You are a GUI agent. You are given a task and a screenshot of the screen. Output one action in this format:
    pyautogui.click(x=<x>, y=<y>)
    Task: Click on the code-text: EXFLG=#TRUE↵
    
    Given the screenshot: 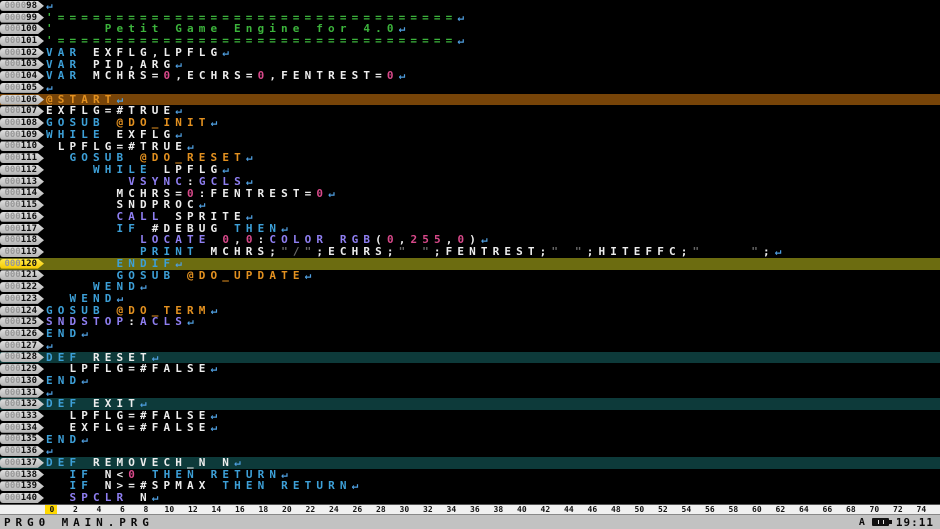 What is the action you would take?
    pyautogui.click(x=117, y=111)
    